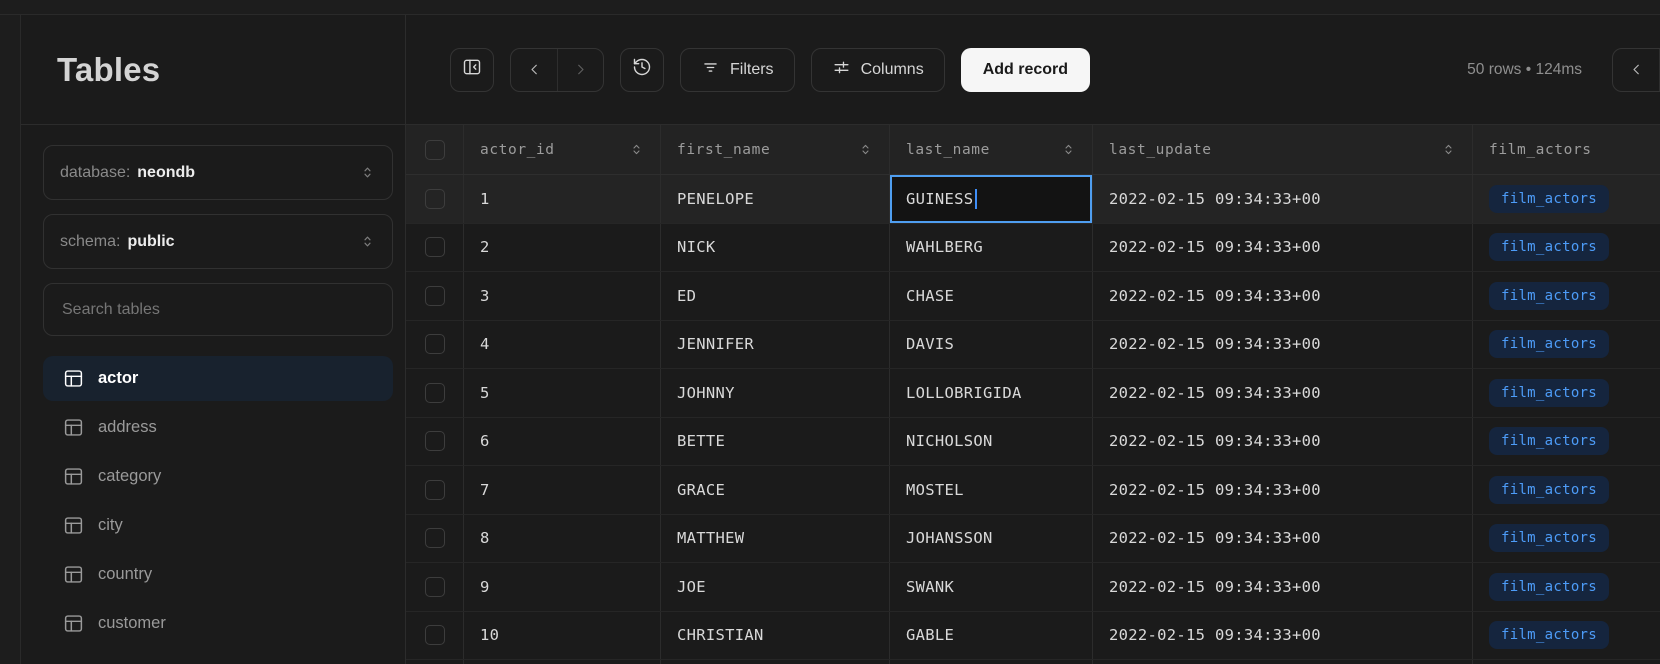  Describe the element at coordinates (775, 635) in the screenshot. I see `cell-first_name: CHRISTIAN` at that location.